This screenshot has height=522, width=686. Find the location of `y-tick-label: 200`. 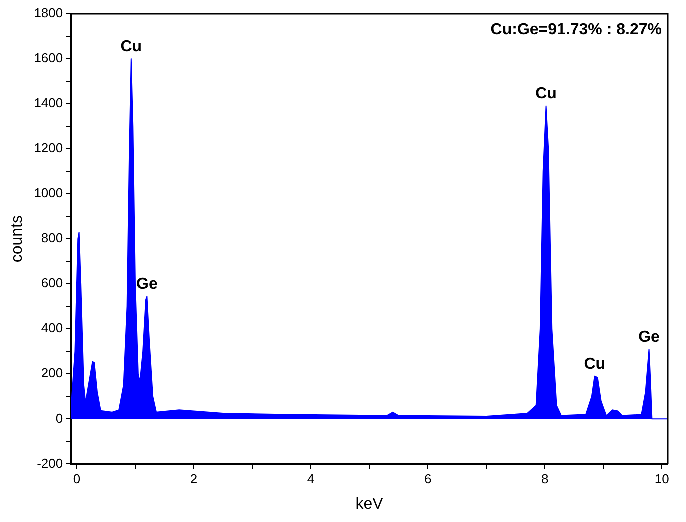

y-tick-label: 200 is located at coordinates (52, 373).